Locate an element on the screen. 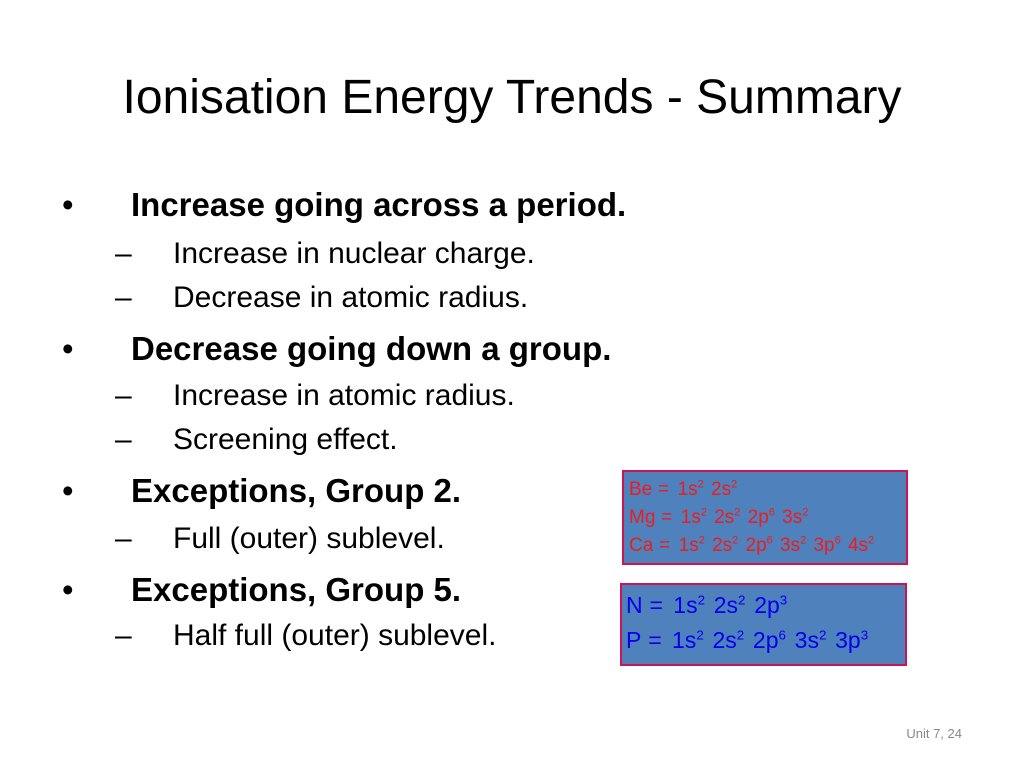 This screenshot has width=1024, height=768. orbital-label: 4s is located at coordinates (858, 545).